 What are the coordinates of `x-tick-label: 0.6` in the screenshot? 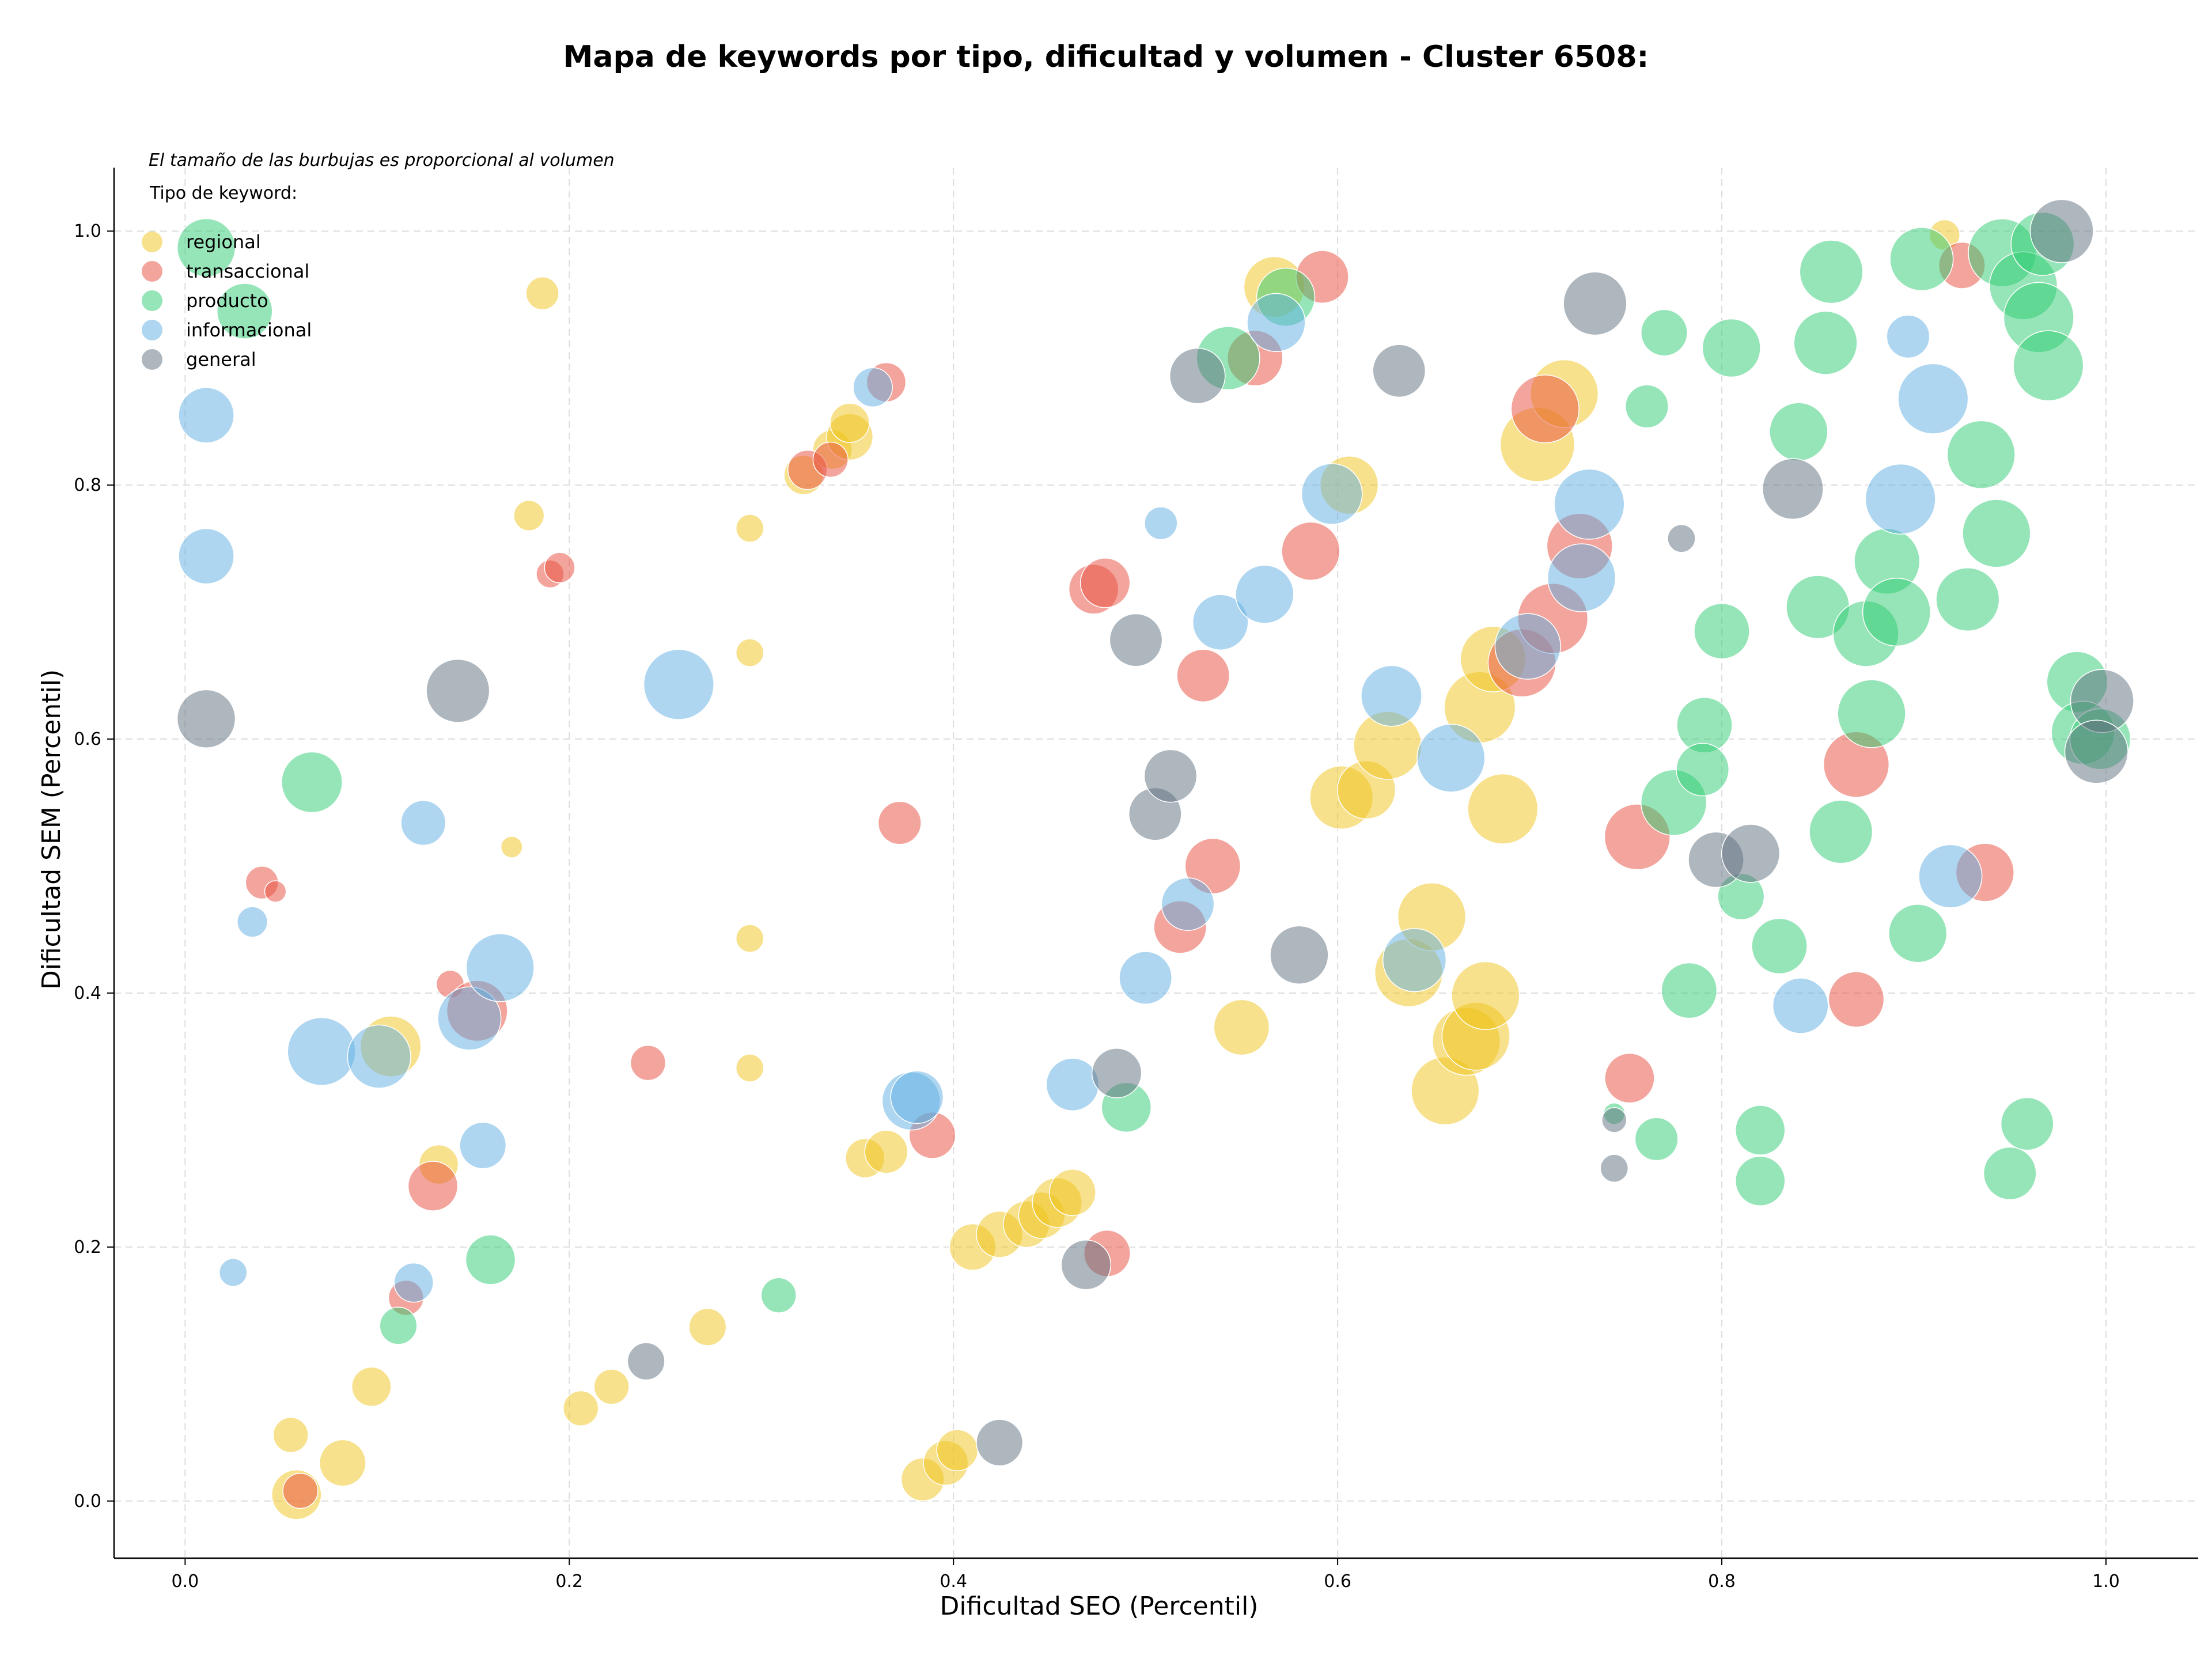 It's located at (1337, 1581).